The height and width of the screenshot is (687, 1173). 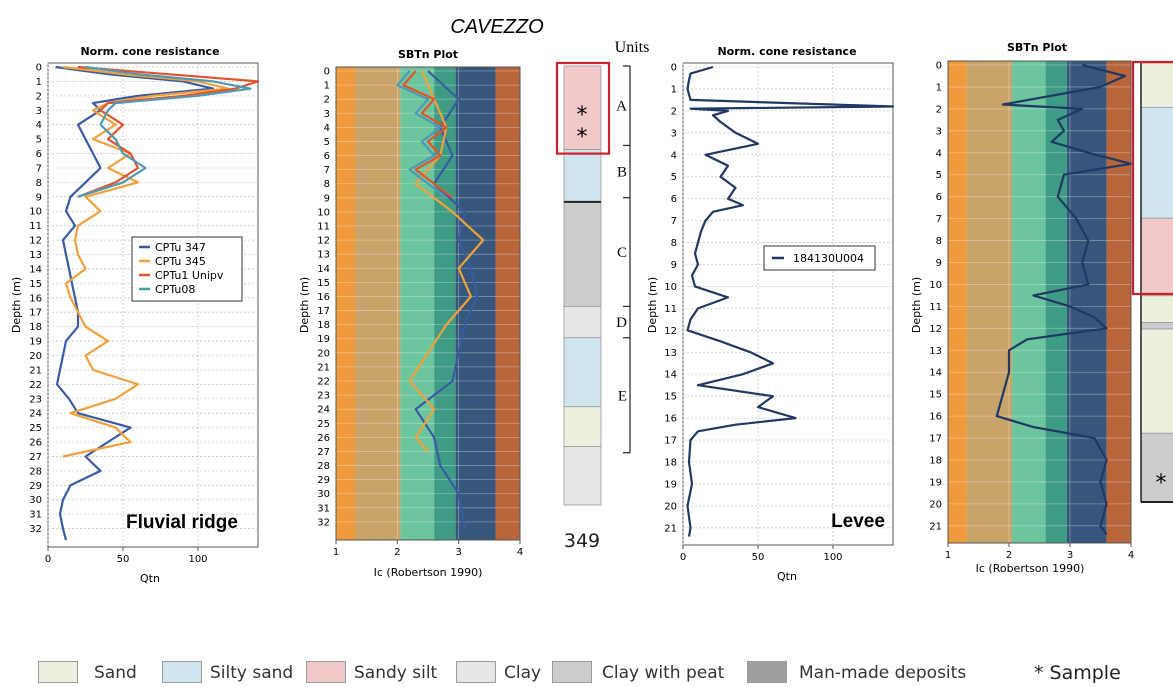 I want to click on y-tick-label: 19, so click(x=323, y=339).